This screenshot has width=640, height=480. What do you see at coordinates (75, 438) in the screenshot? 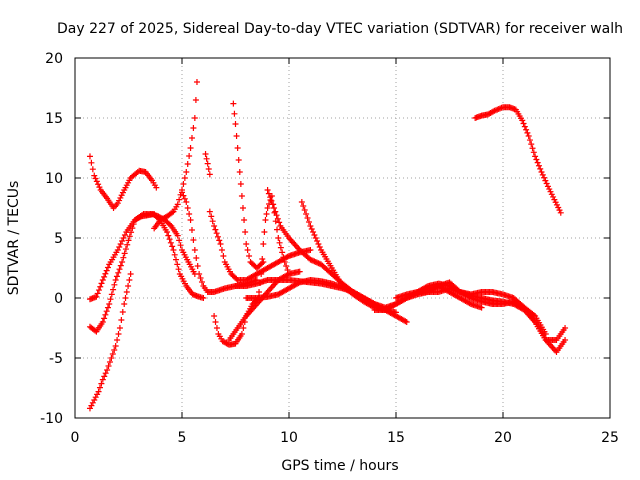
I see `x-tick-label: 0` at bounding box center [75, 438].